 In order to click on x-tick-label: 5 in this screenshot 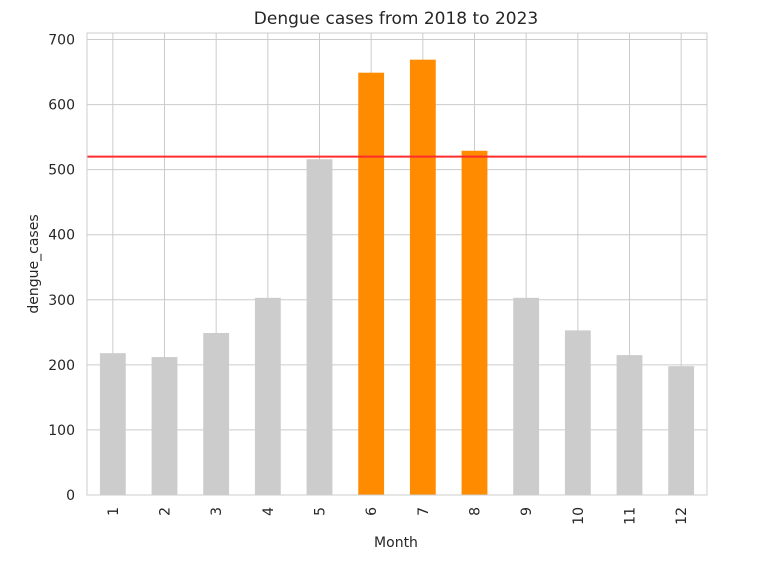, I will do `click(321, 511)`.